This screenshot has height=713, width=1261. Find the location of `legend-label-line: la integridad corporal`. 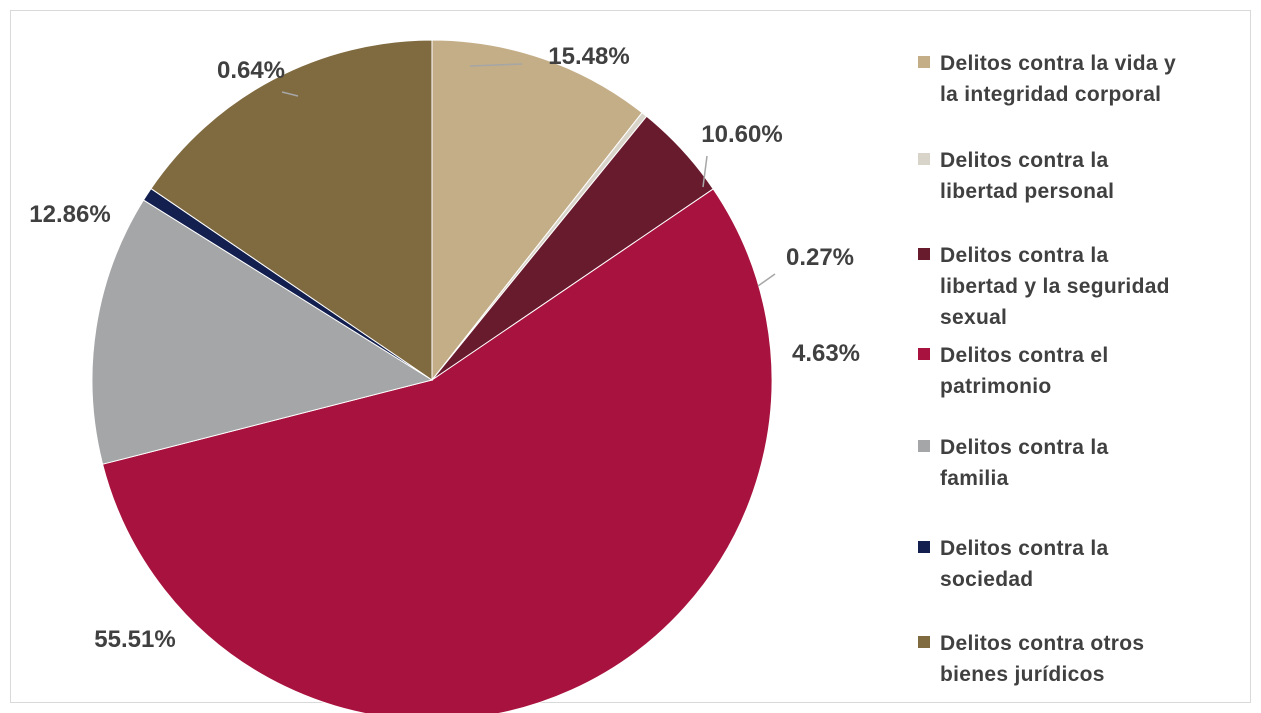

legend-label-line: la integridad corporal is located at coordinates (1051, 94).